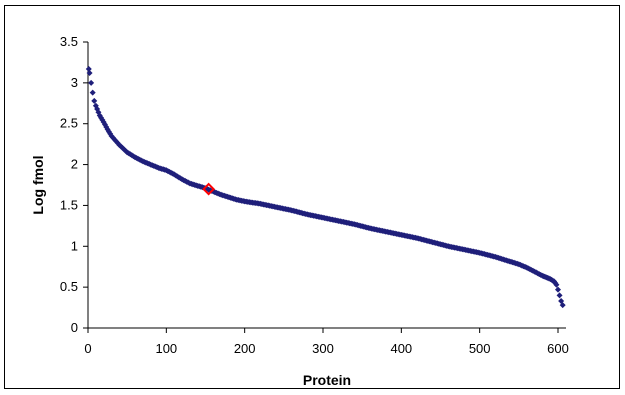  What do you see at coordinates (74, 82) in the screenshot?
I see `y-tick-label: 3` at bounding box center [74, 82].